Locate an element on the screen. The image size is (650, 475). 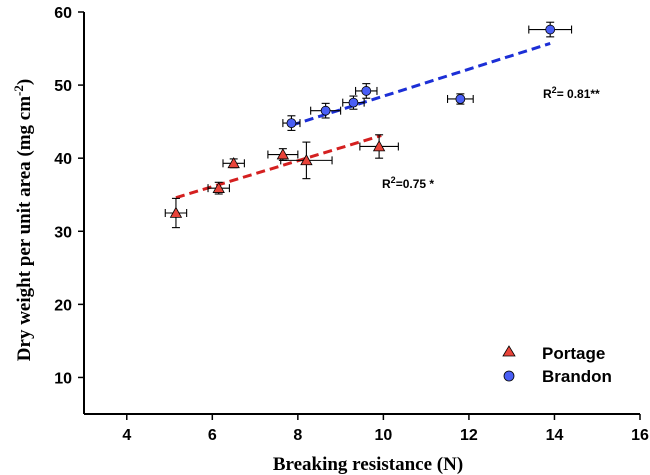
r2-brandon-rest: = 0.81** is located at coordinates (578, 94).